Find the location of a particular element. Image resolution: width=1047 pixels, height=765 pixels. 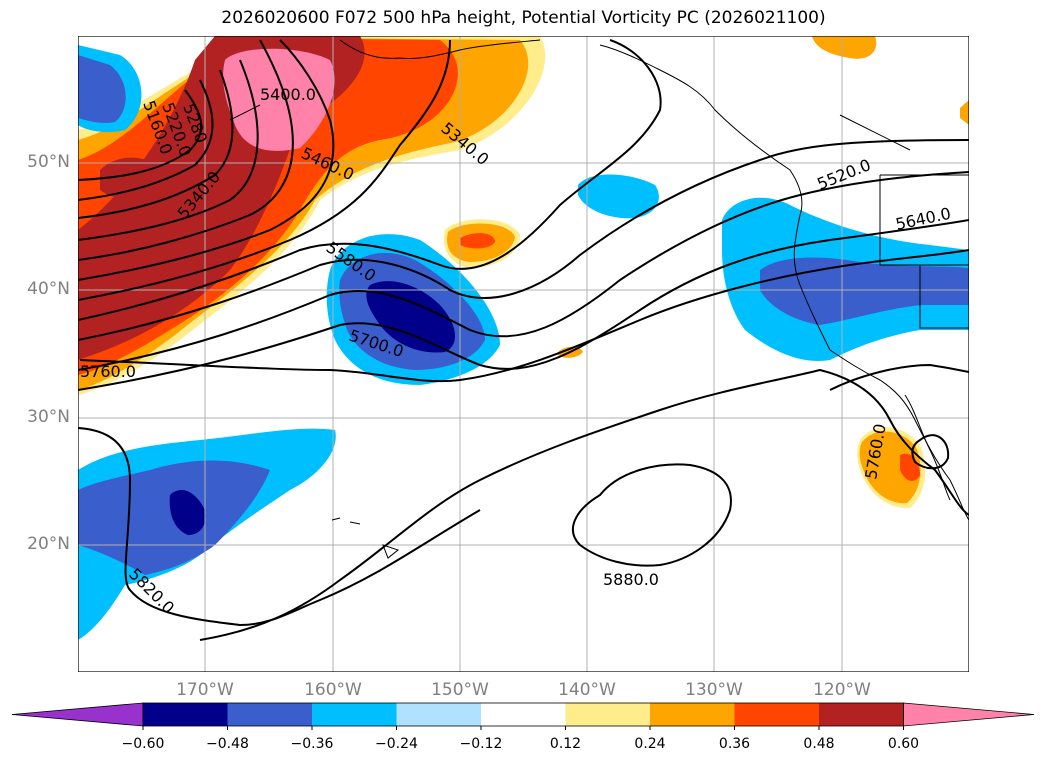

lon-label-170w: 170°W is located at coordinates (205, 690).